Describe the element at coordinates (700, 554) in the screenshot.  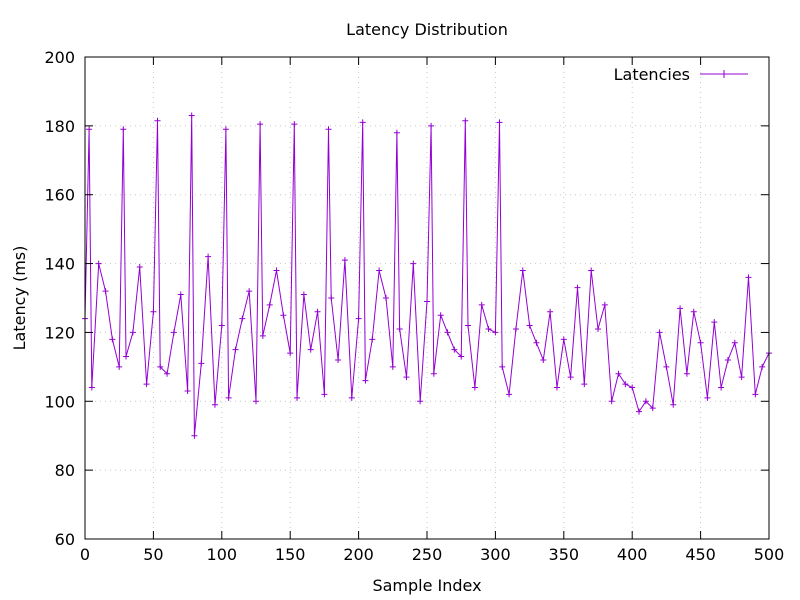
I see `x-tick-label: 450` at that location.